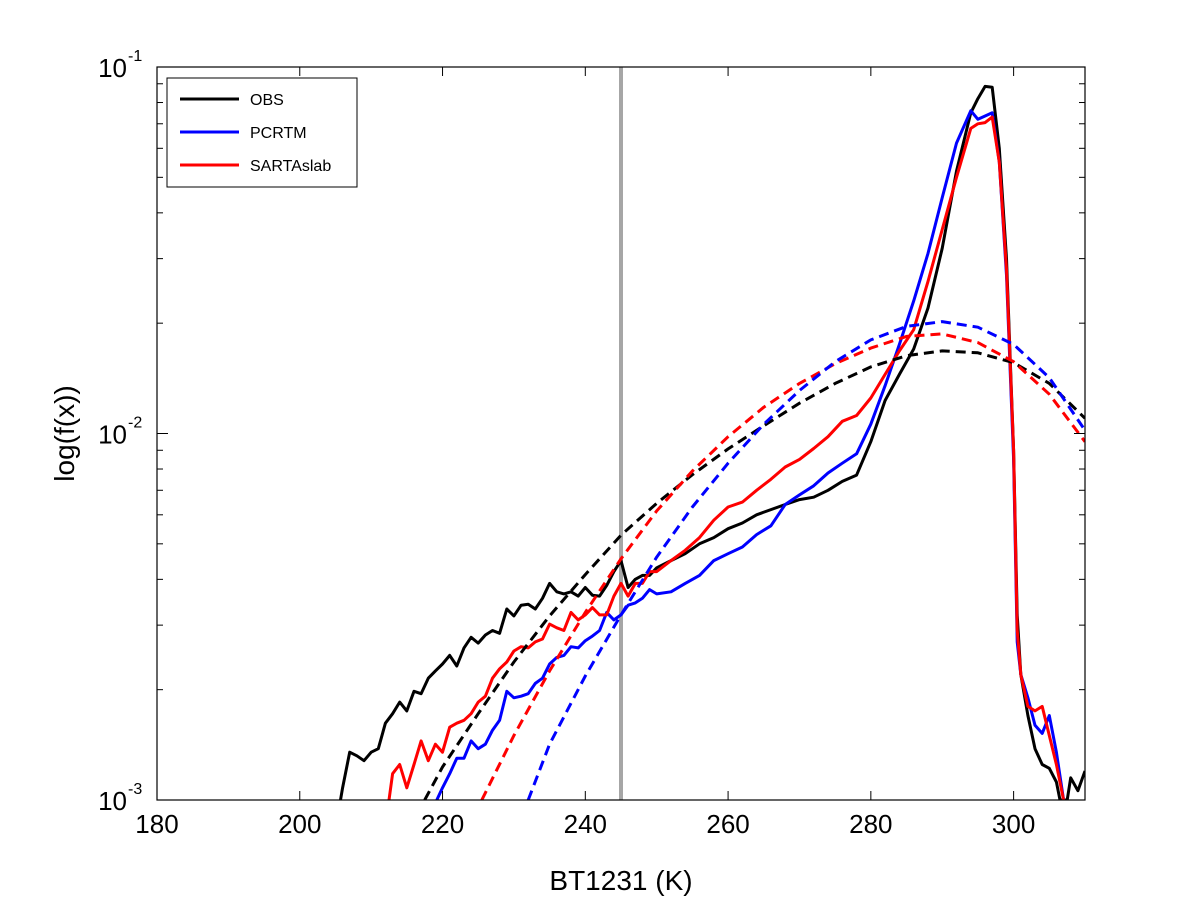 The image size is (1200, 900). Describe the element at coordinates (64, 433) in the screenshot. I see `y-axis-label: log(f(x))` at that location.